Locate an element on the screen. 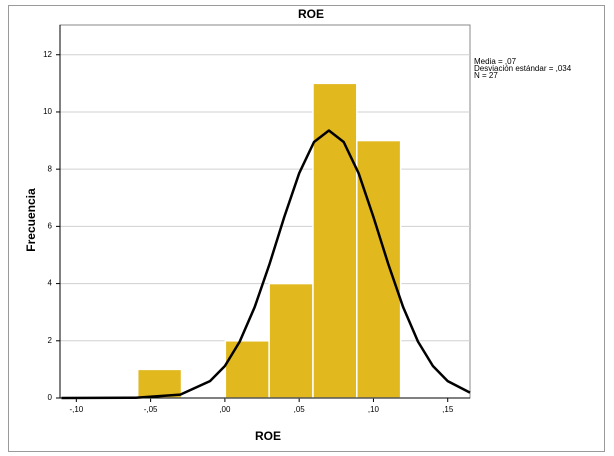 The image size is (614, 456). y-axis-label: Frecuencia is located at coordinates (31, 220).